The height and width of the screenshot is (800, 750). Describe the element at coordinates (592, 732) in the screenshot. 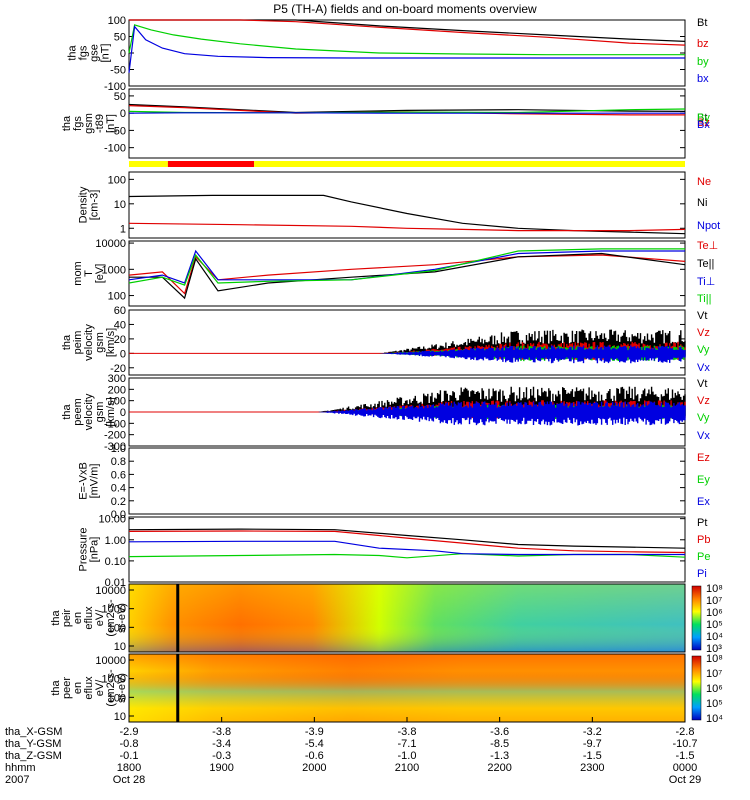

I see `x-tick-value: -3.2` at that location.